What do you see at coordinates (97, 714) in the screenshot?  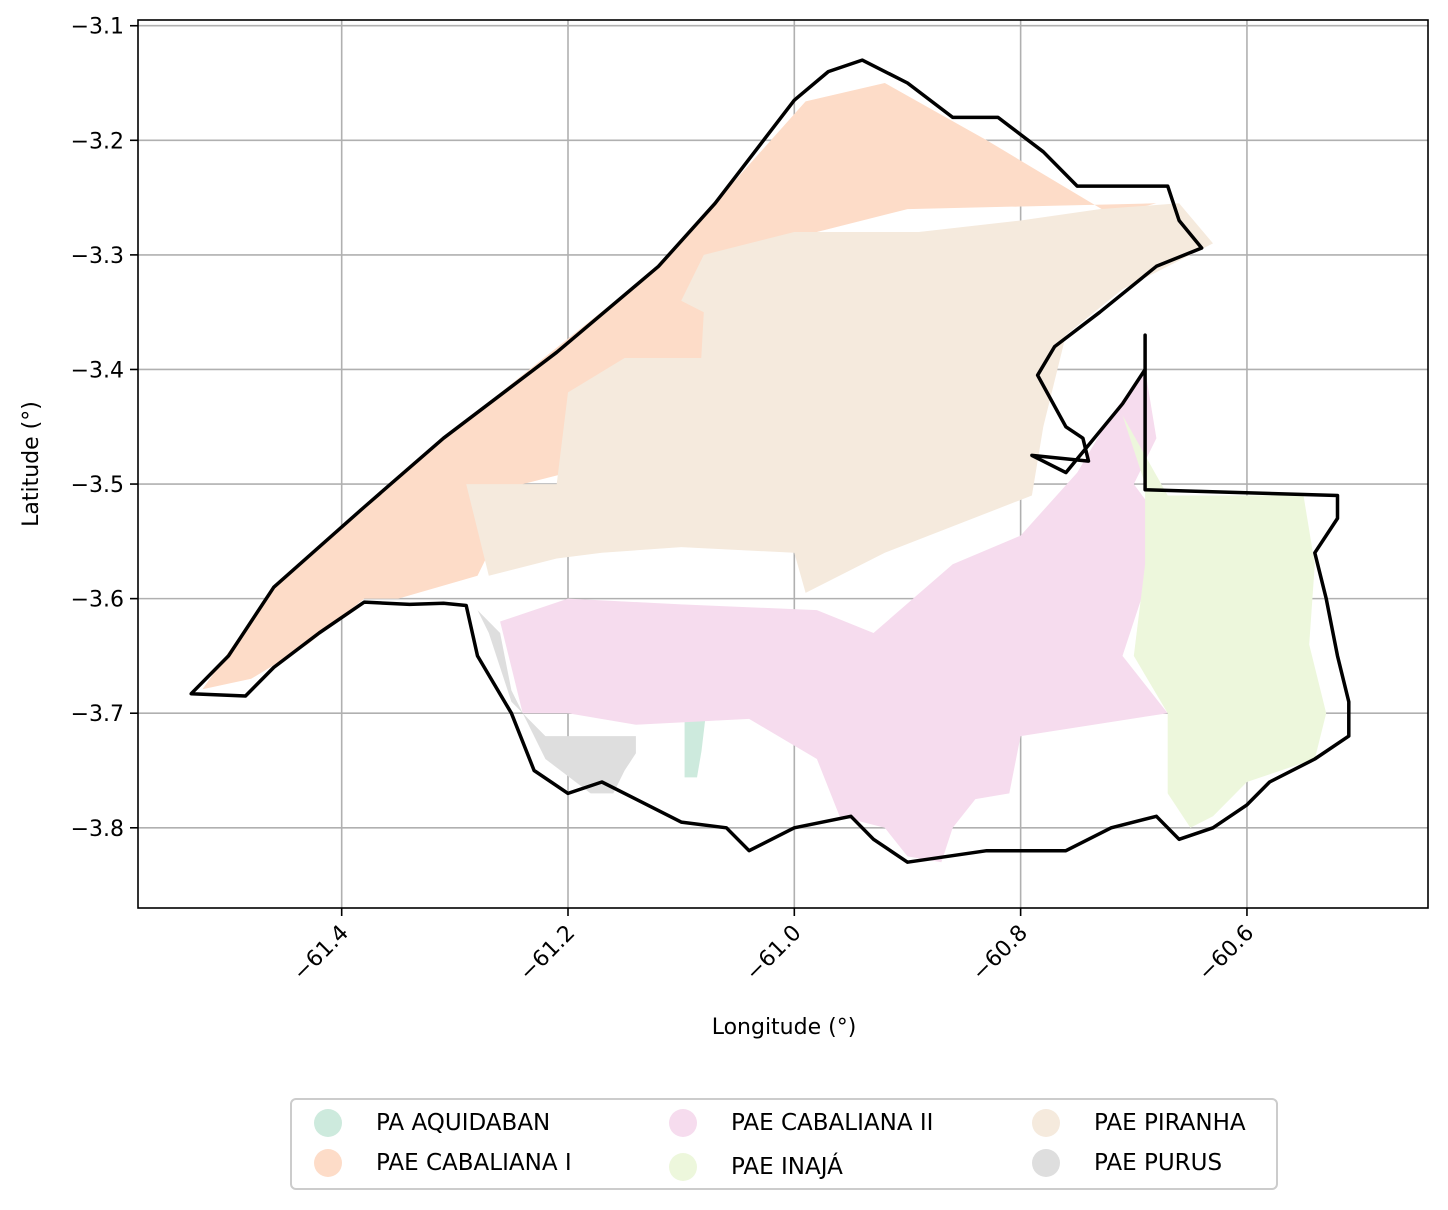 I see `y-tick-label: −3.7` at bounding box center [97, 714].